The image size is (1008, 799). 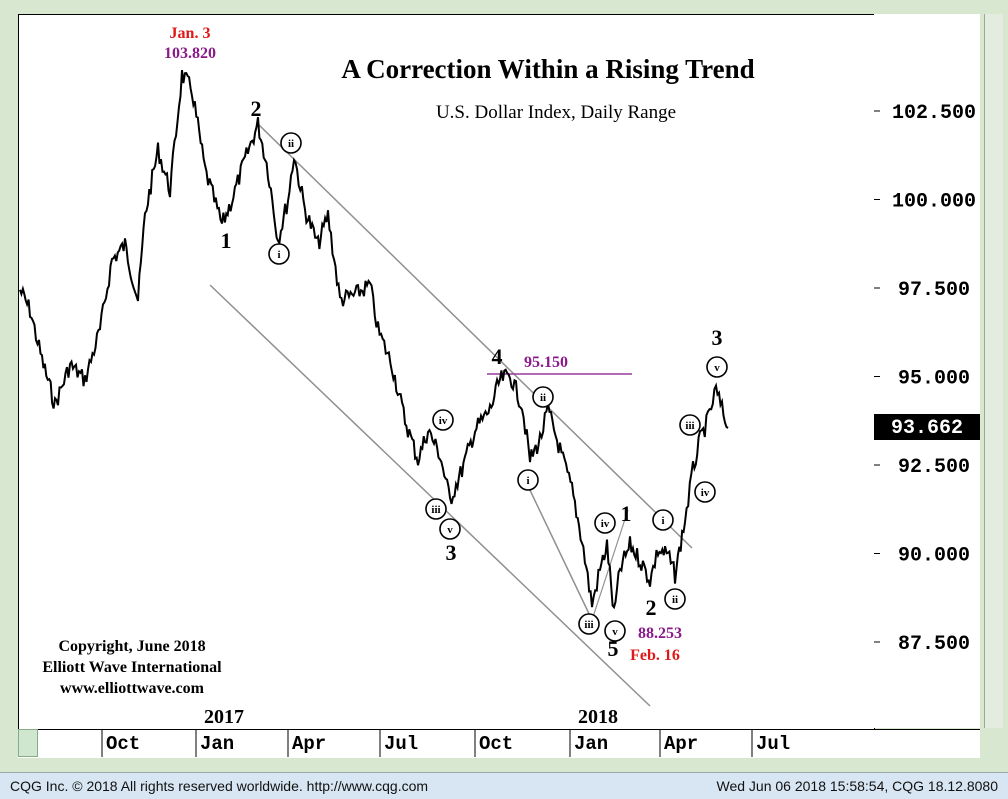 I want to click on last-price-box, so click(x=927, y=427).